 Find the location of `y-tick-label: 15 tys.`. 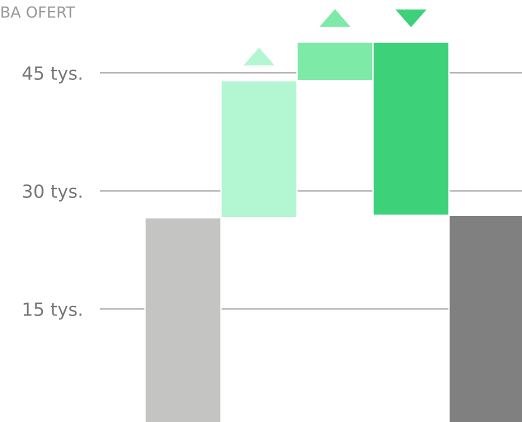

y-tick-label: 15 tys. is located at coordinates (53, 311).